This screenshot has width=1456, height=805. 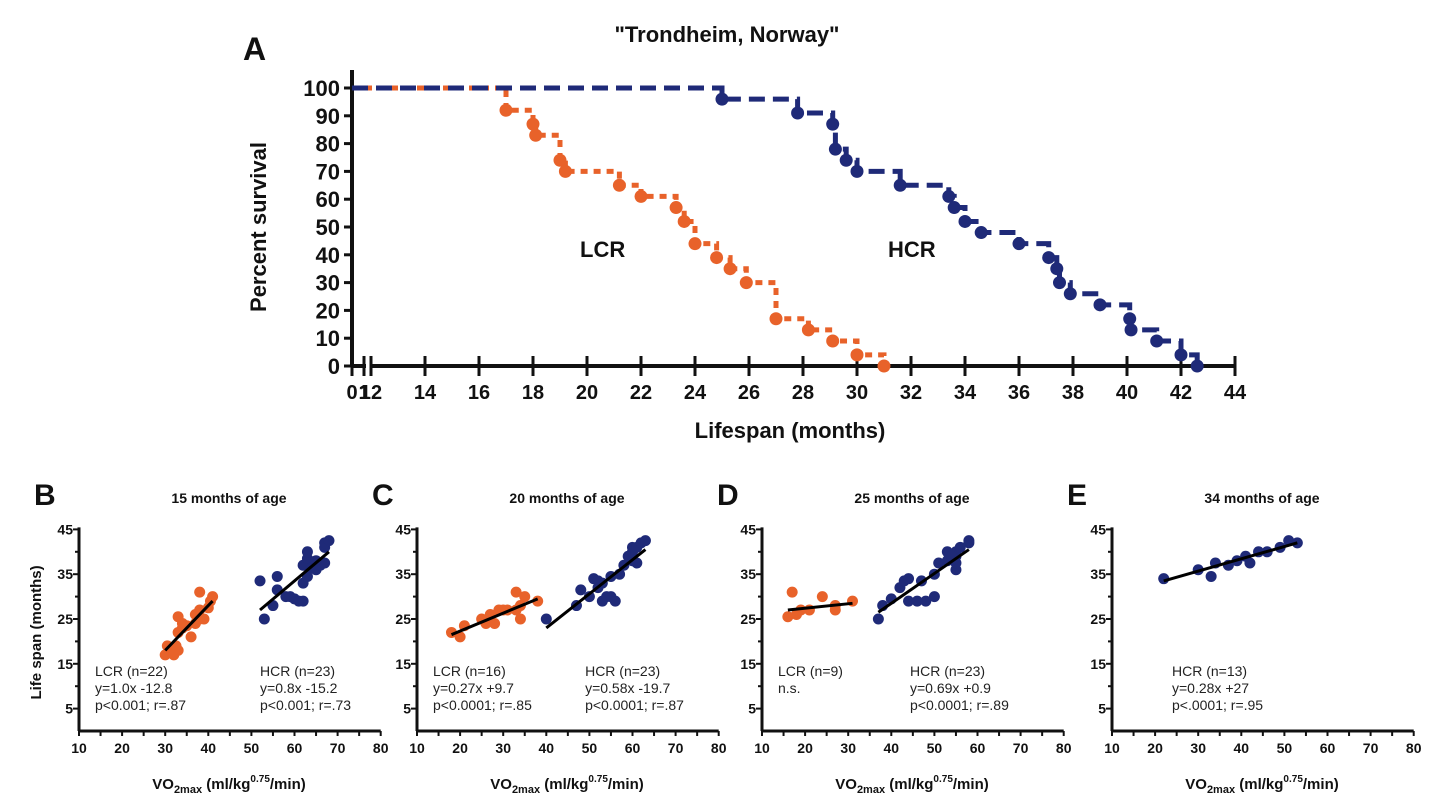 What do you see at coordinates (1181, 393) in the screenshot?
I see `x-tick-label: 42` at bounding box center [1181, 393].